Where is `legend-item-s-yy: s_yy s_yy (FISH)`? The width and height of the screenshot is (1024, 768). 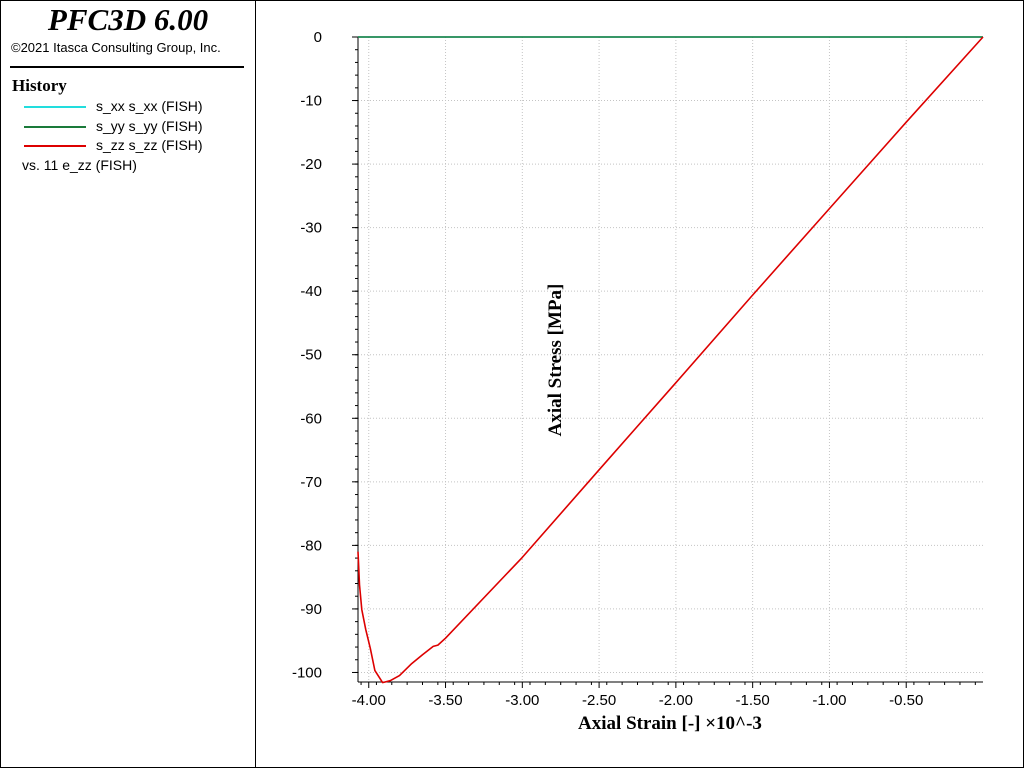
legend-item-s-yy: s_yy s_yy (FISH) is located at coordinates (137, 127).